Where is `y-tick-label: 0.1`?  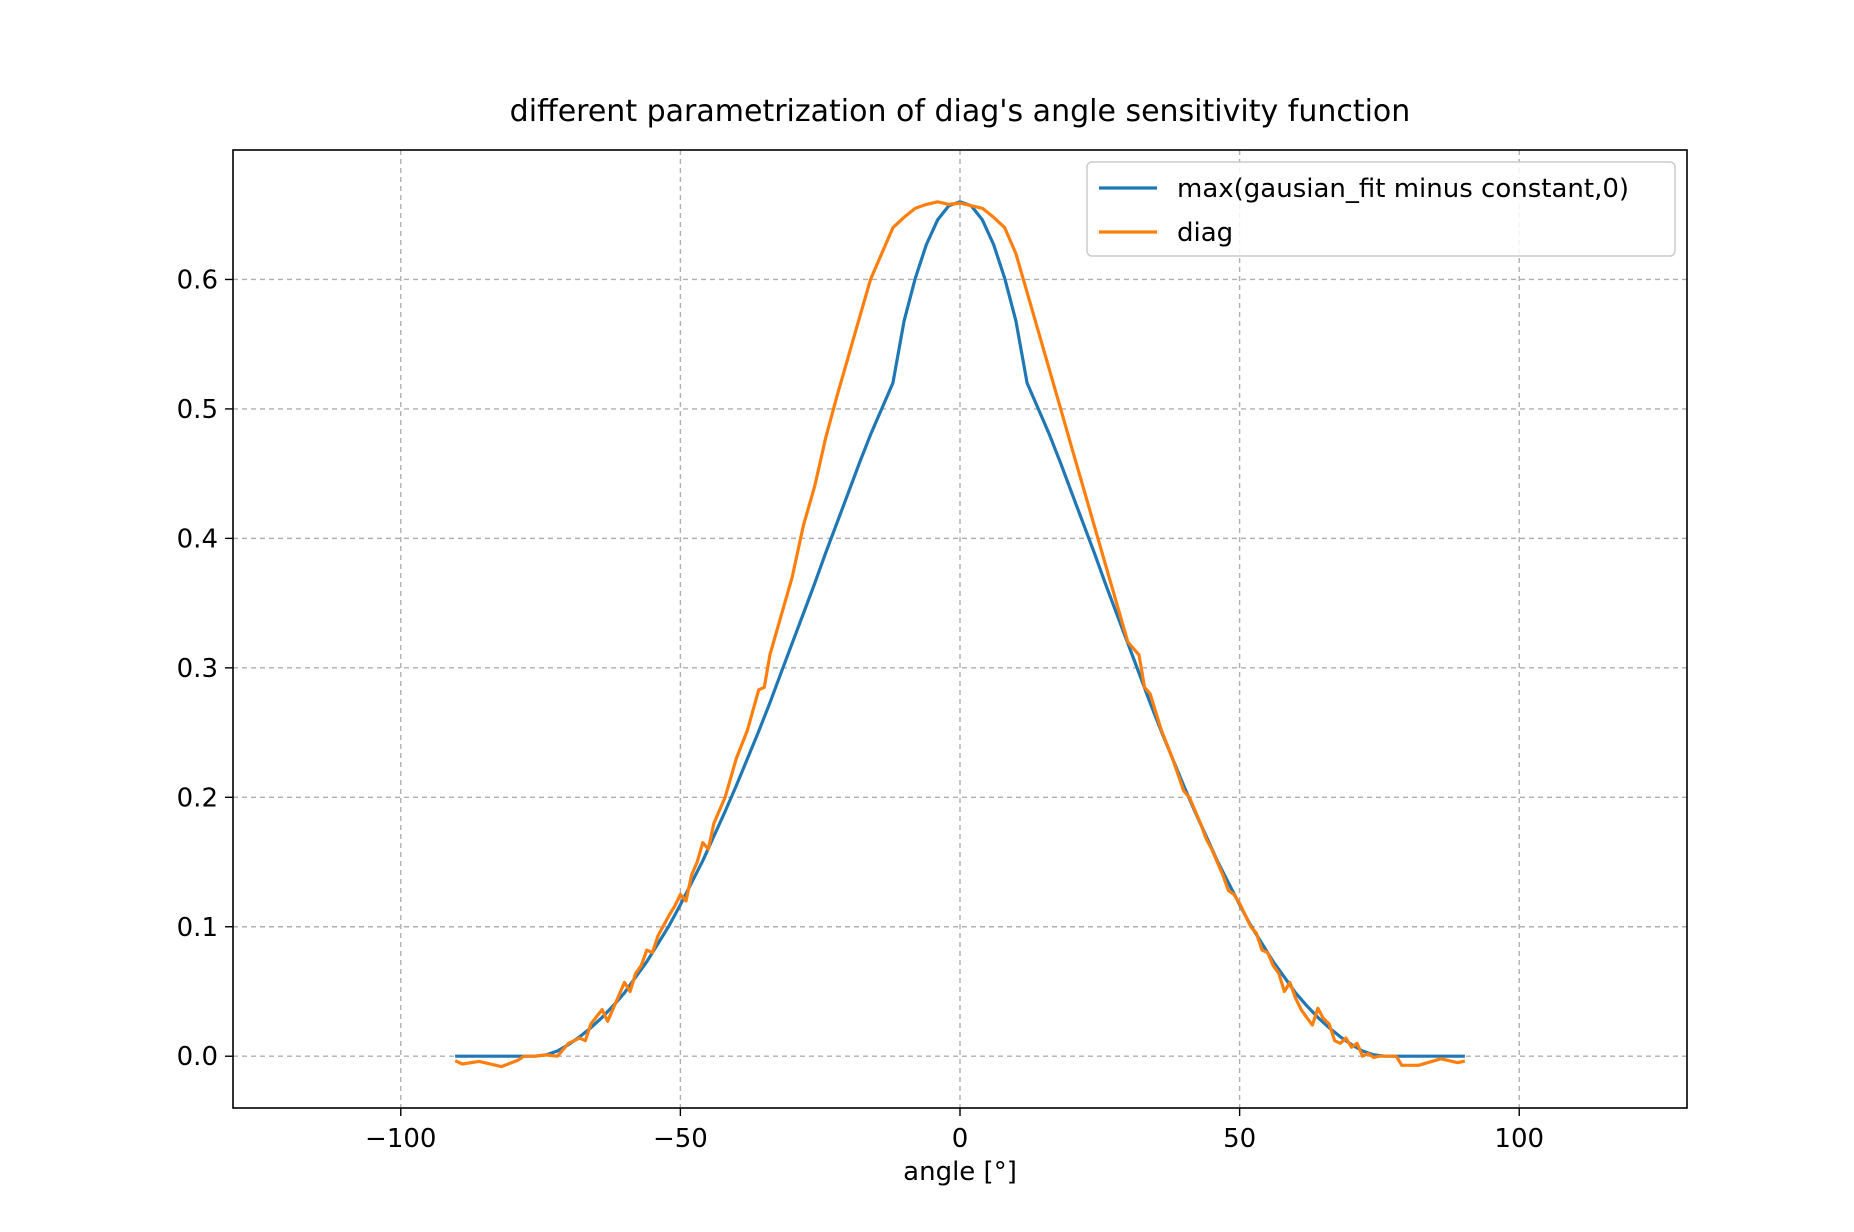 y-tick-label: 0.1 is located at coordinates (197, 928).